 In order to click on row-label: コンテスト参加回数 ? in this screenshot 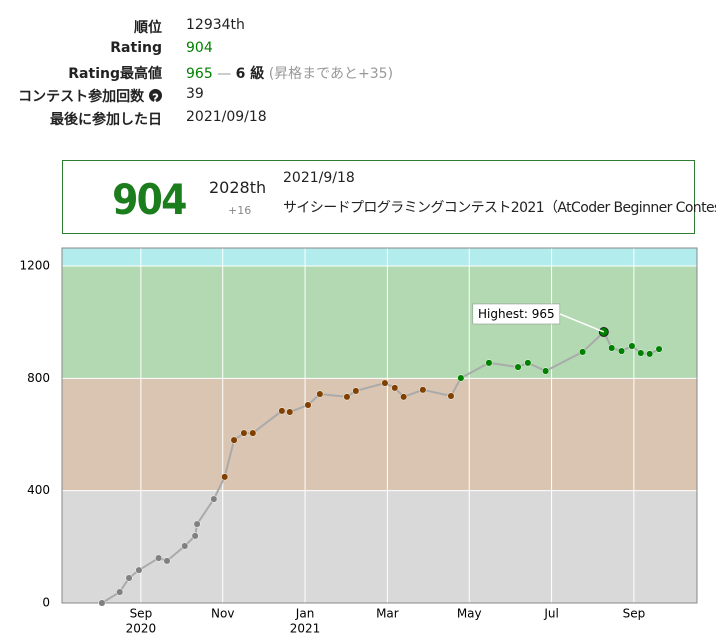, I will do `click(90, 96)`.